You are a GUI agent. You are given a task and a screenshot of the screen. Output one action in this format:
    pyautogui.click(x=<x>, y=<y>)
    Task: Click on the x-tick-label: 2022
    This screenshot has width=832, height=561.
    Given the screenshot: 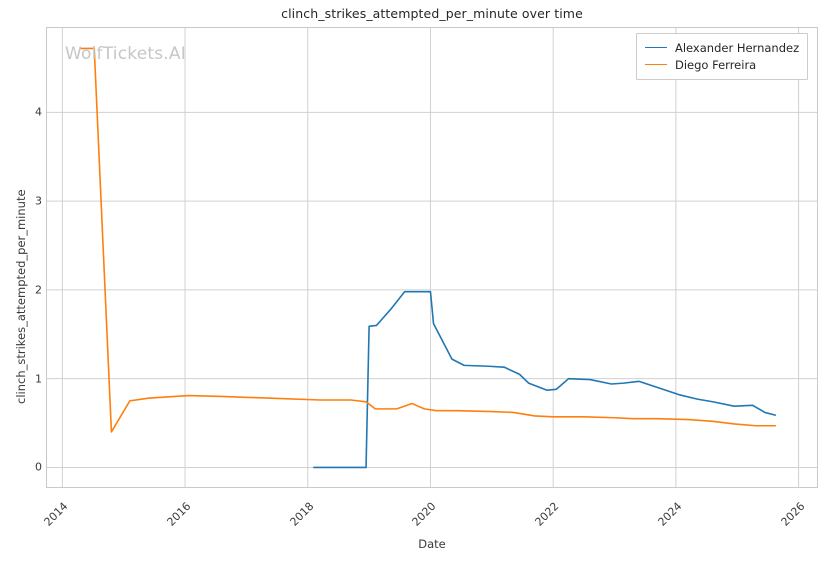 What is the action you would take?
    pyautogui.click(x=547, y=514)
    